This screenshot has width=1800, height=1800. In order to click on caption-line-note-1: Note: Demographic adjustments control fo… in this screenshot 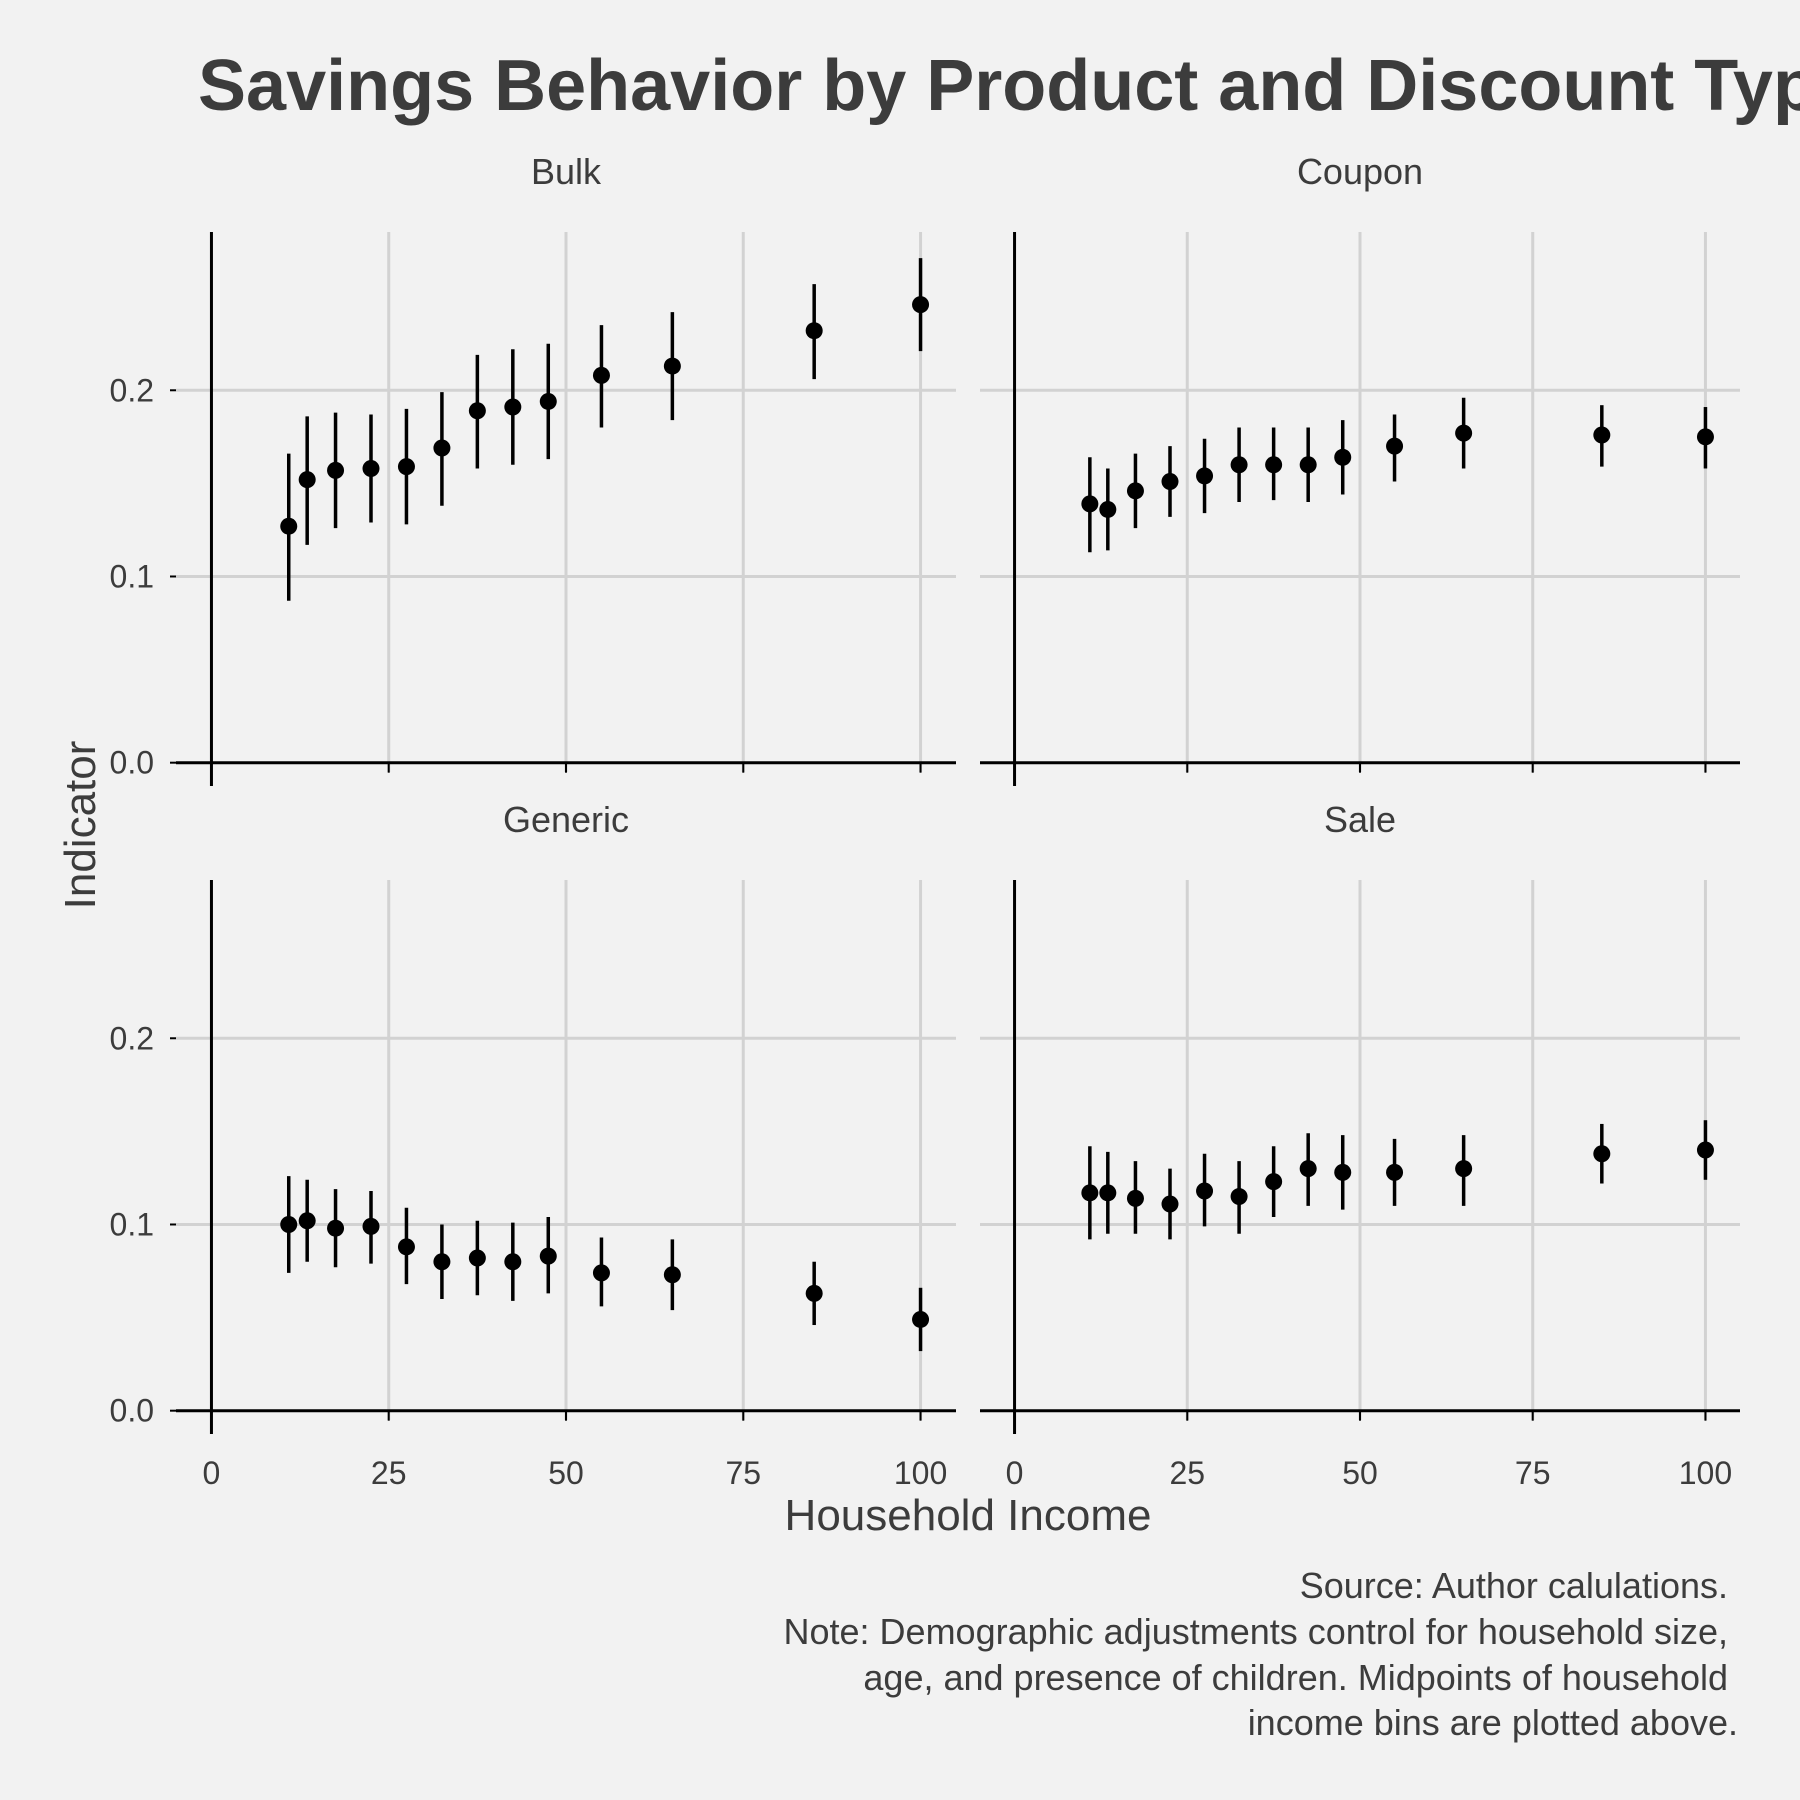, I will do `click(1256, 1631)`.